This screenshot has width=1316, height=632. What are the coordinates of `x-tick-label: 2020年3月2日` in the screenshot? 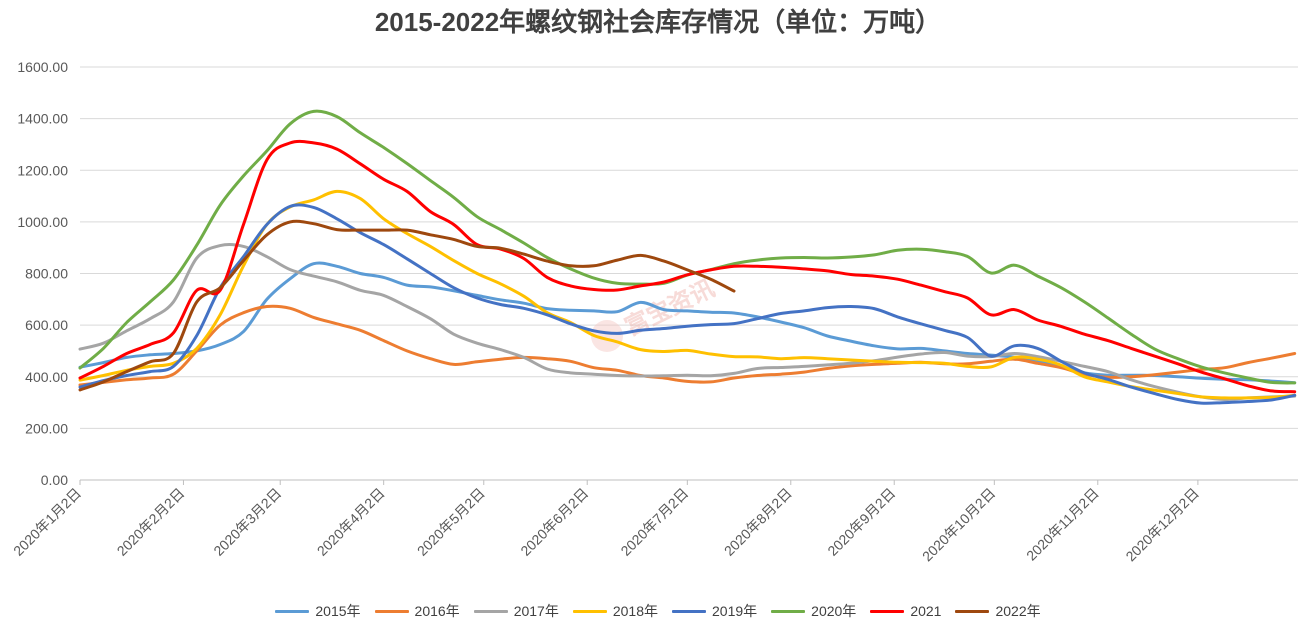 It's located at (247, 522).